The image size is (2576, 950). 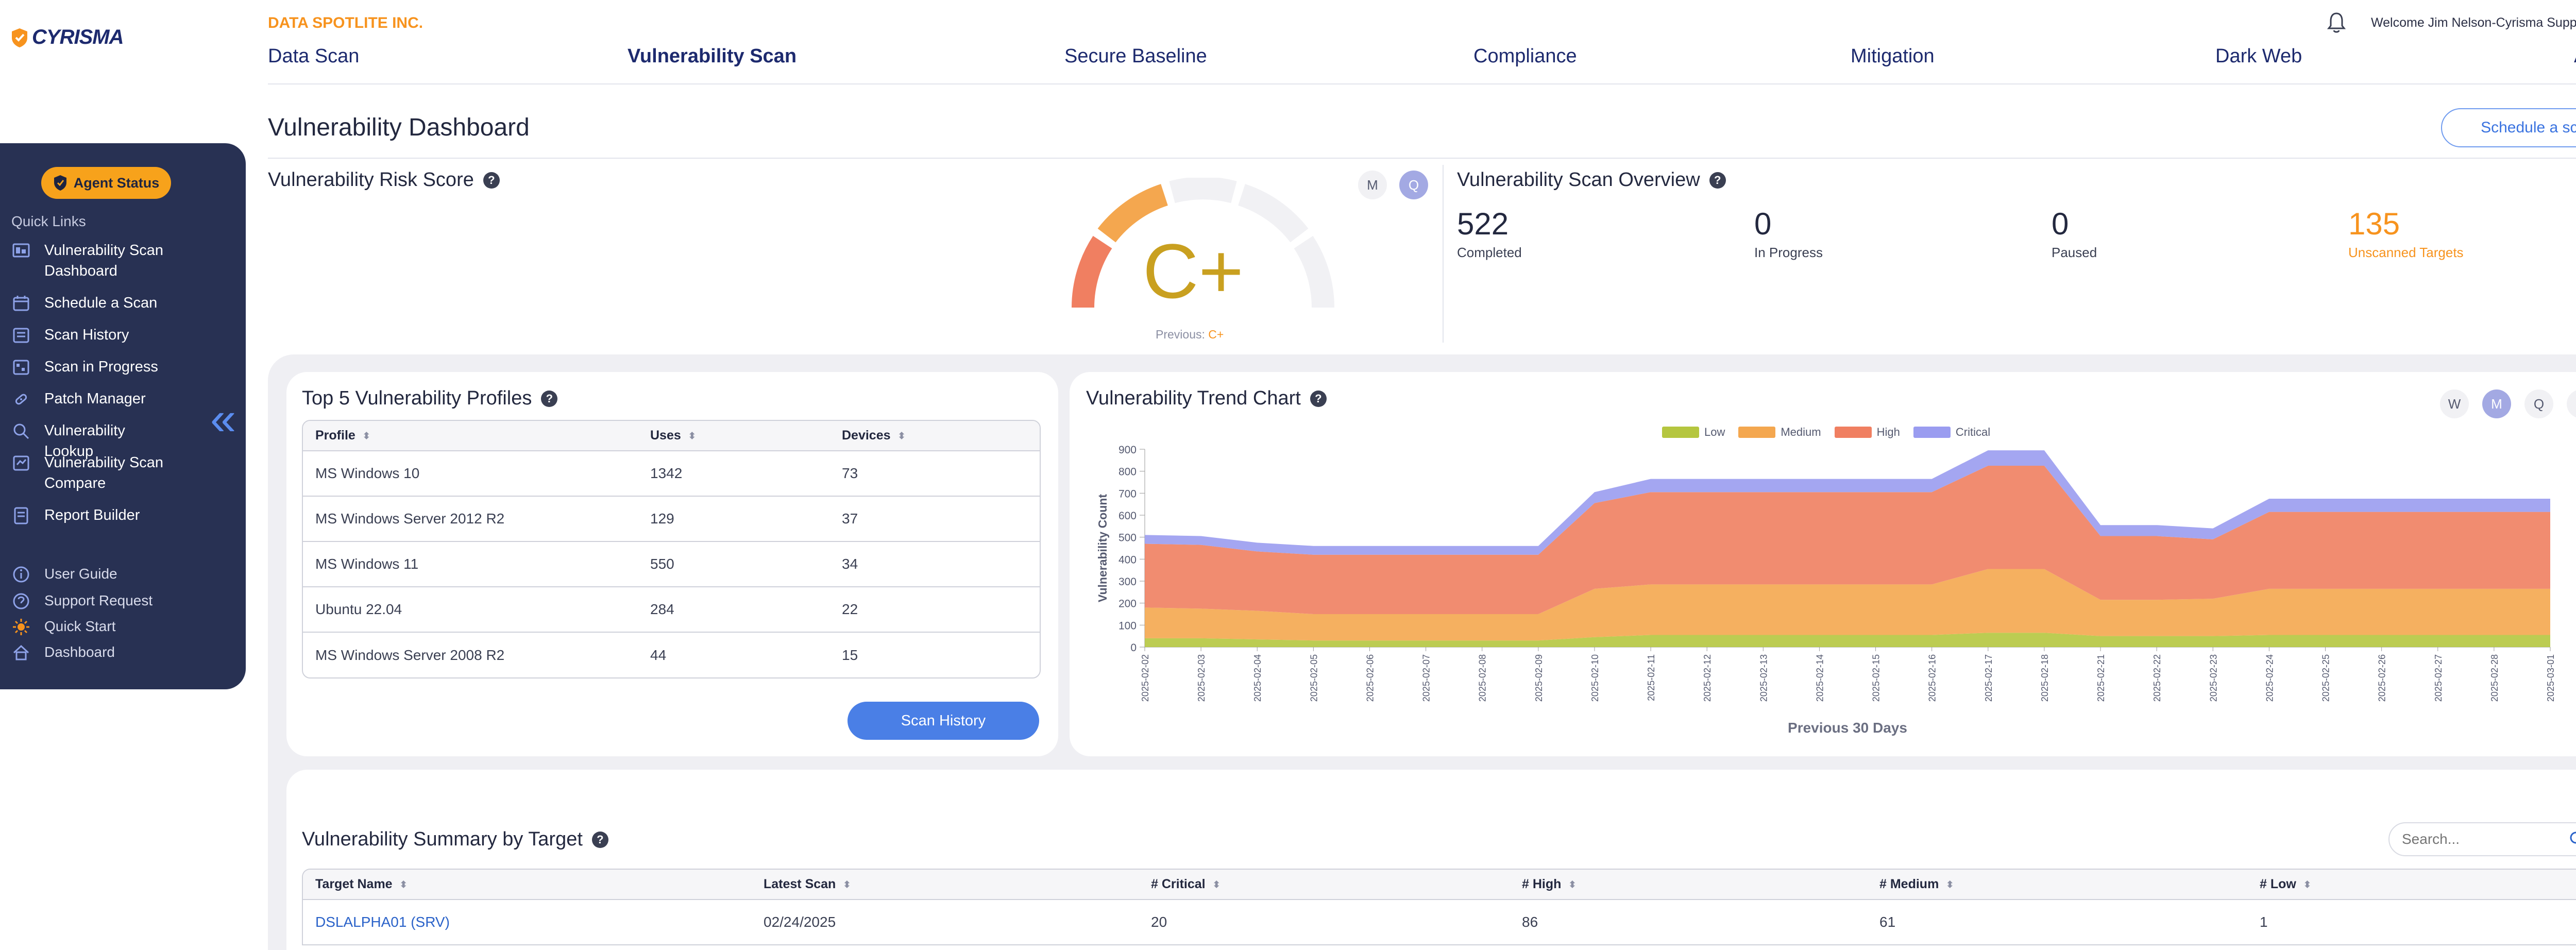 I want to click on column-header: Uses ⬍, so click(x=733, y=436).